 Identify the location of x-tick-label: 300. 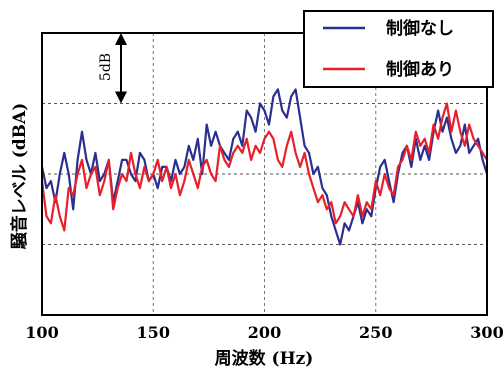
(486, 332).